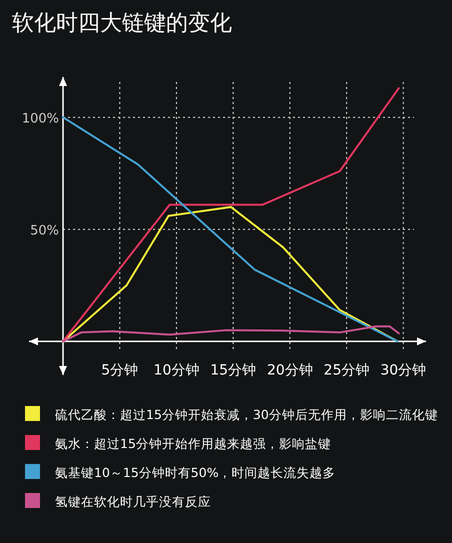 Image resolution: width=452 pixels, height=543 pixels. What do you see at coordinates (119, 370) in the screenshot?
I see `x-tick-label: 5分钟` at bounding box center [119, 370].